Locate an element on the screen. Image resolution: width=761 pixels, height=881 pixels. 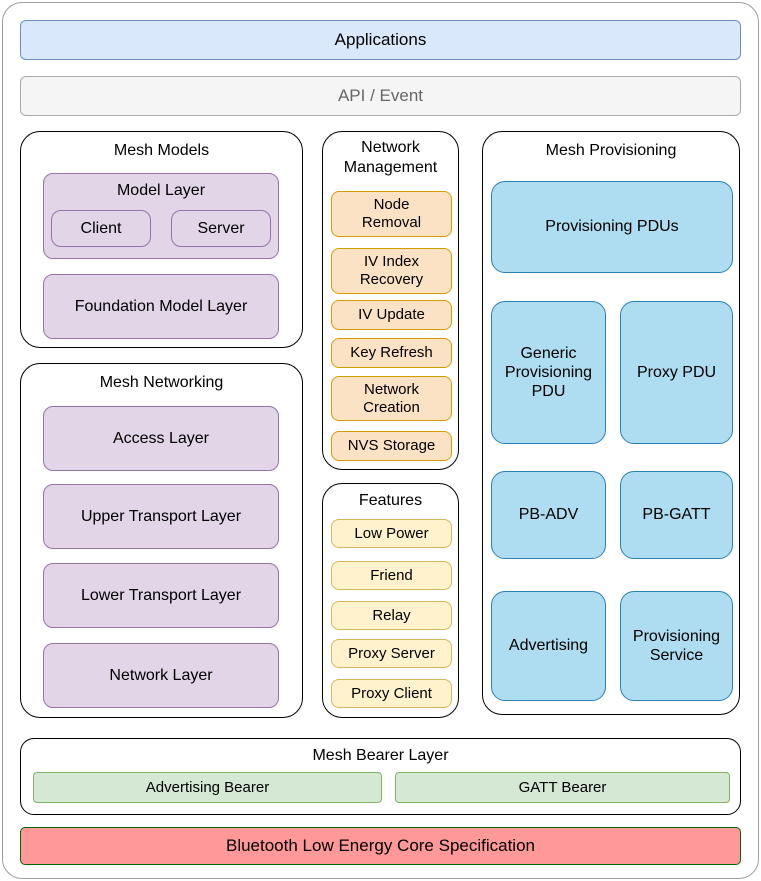
network-layer-box: Network Layer is located at coordinates (161, 675).